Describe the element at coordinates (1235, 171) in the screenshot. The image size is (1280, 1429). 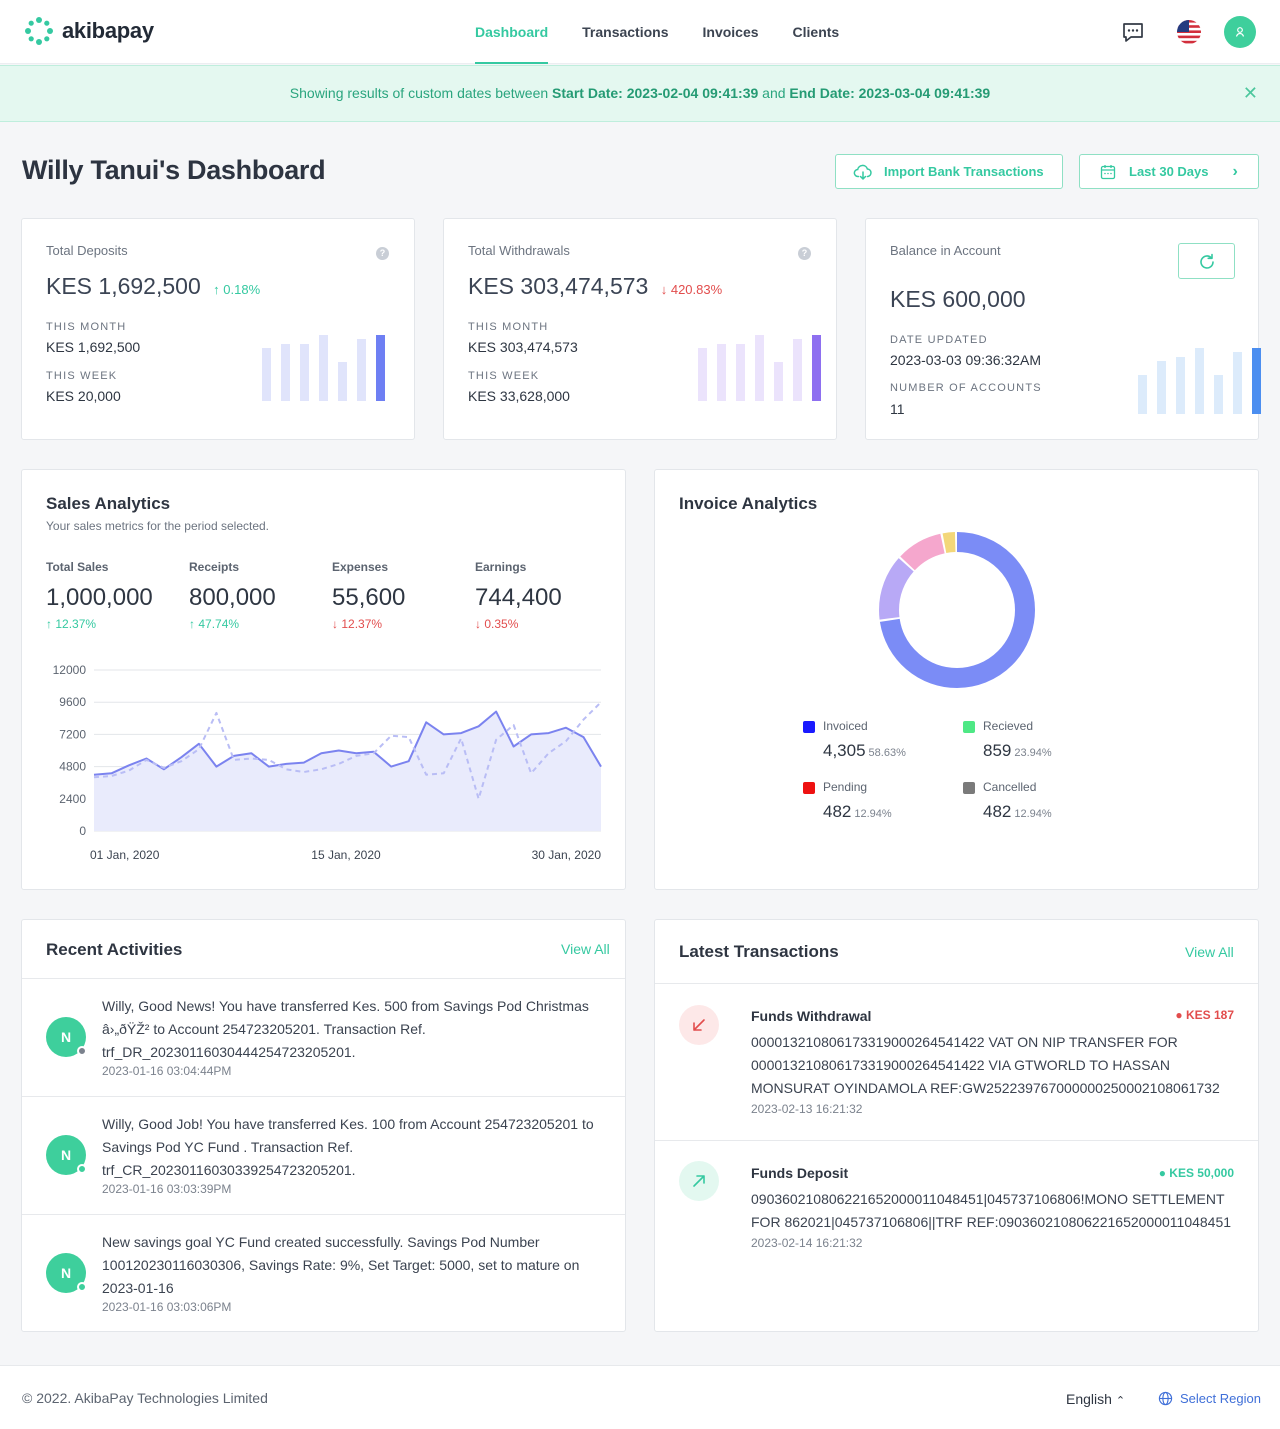
I see `chevron-right-icon: ›` at that location.